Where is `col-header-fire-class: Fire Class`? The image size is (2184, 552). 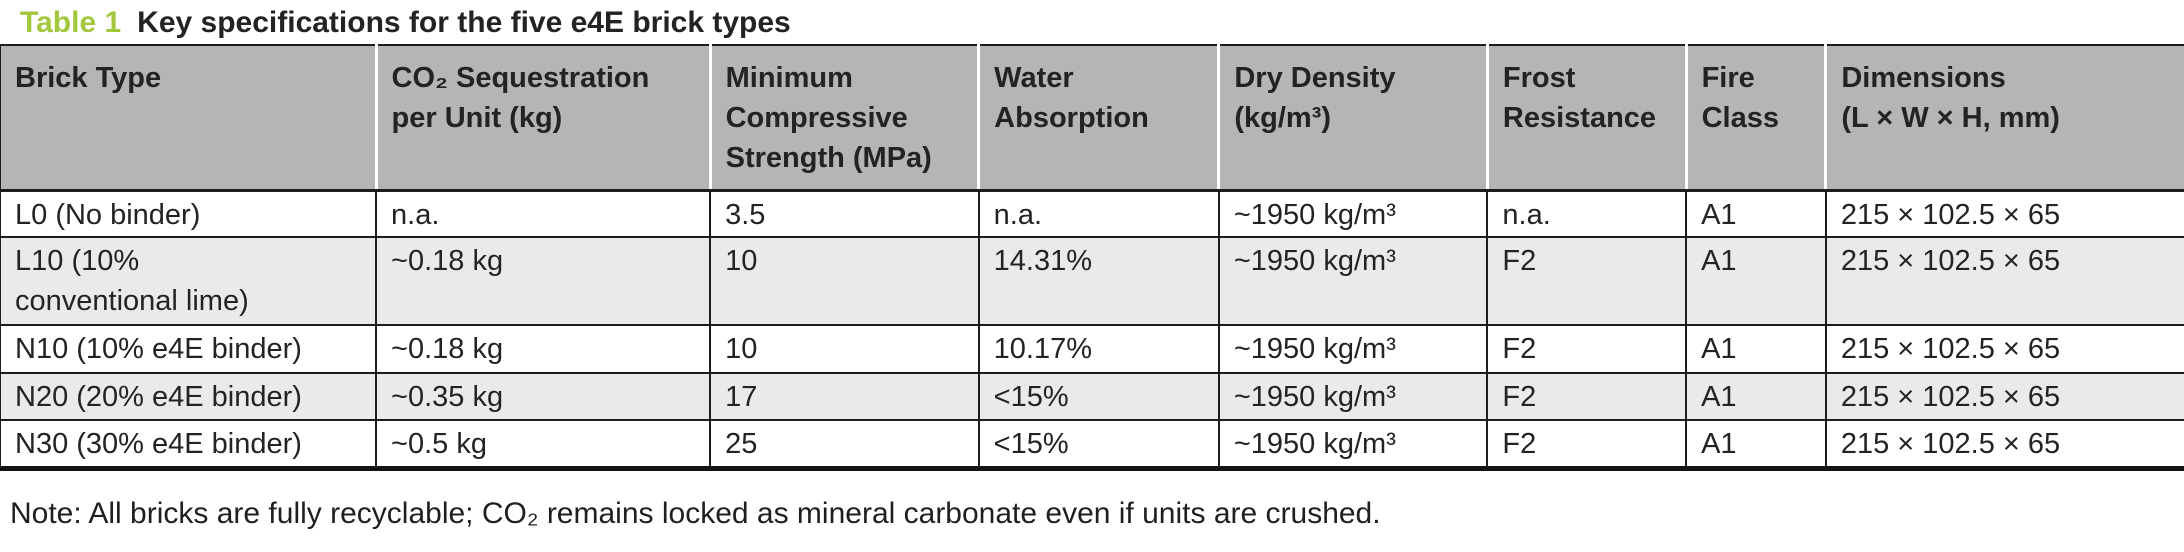 col-header-fire-class: Fire Class is located at coordinates (1757, 118).